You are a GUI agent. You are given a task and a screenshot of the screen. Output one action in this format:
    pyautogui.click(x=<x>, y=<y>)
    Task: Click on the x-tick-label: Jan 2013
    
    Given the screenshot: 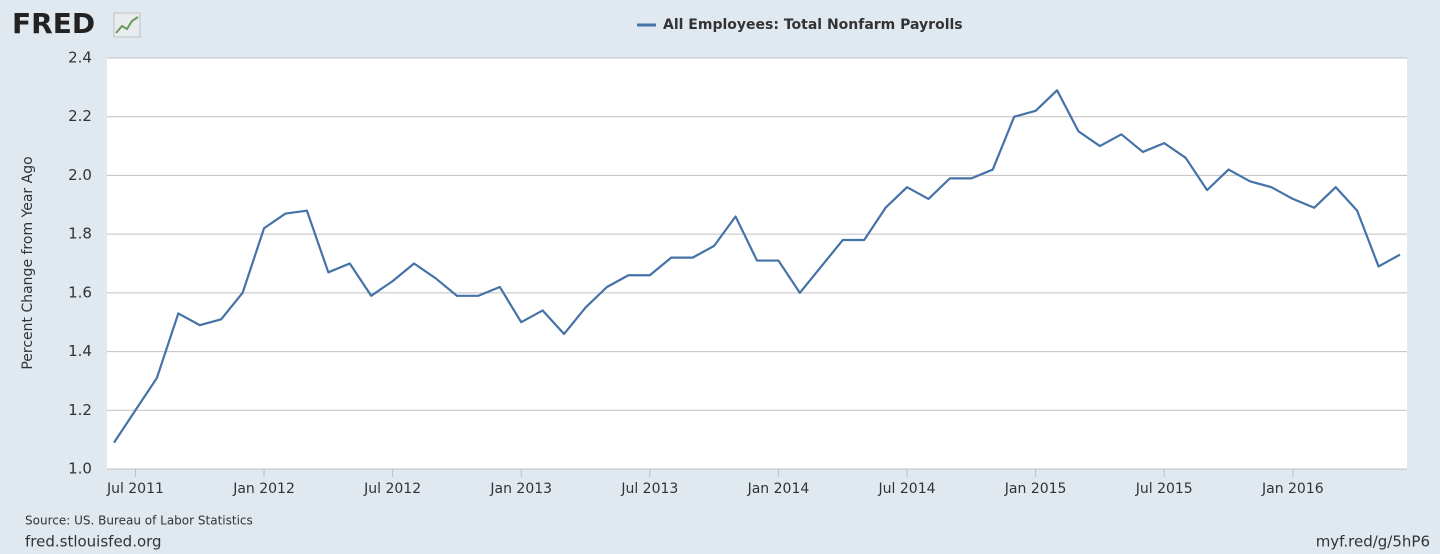 What is the action you would take?
    pyautogui.click(x=520, y=489)
    